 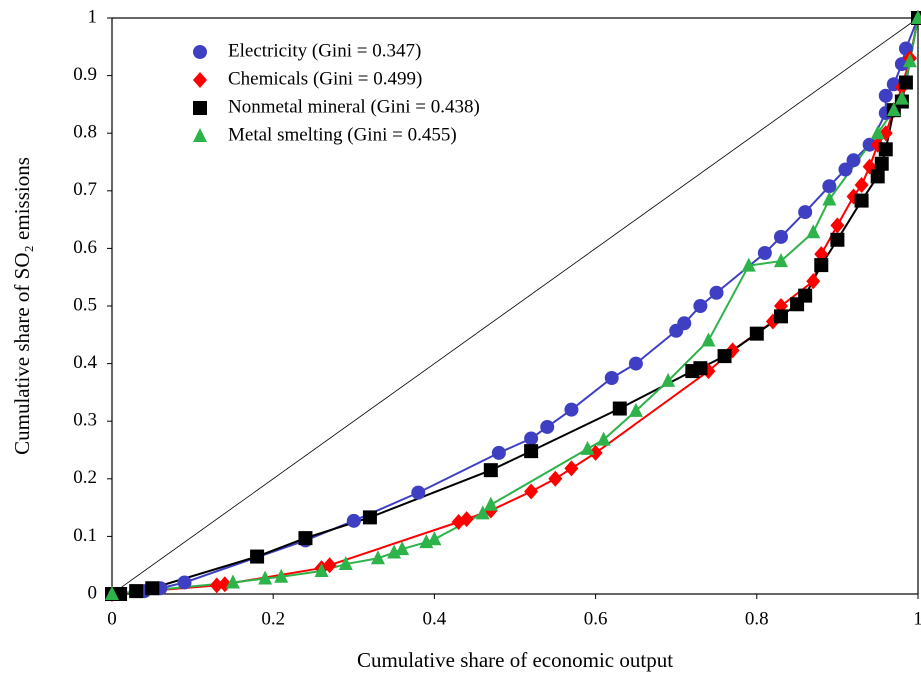 I want to click on legend-label: Nonmetal mineral (Gini = 0.438), so click(x=354, y=106).